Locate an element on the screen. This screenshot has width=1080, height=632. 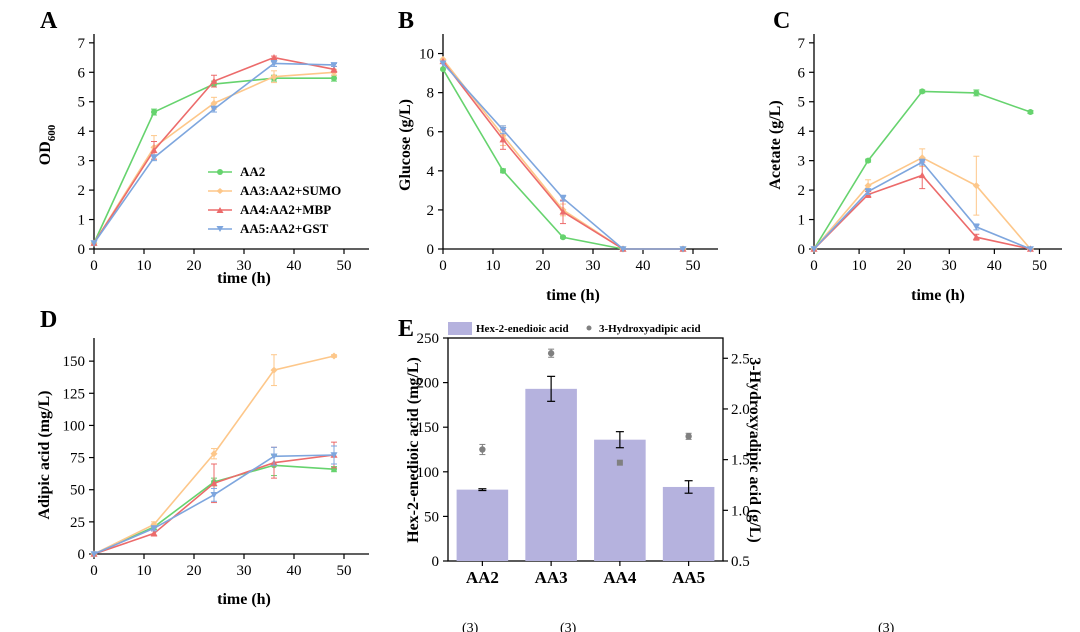
panel-b-y-tick-label-6: 6 is located at coordinates (431, 133).